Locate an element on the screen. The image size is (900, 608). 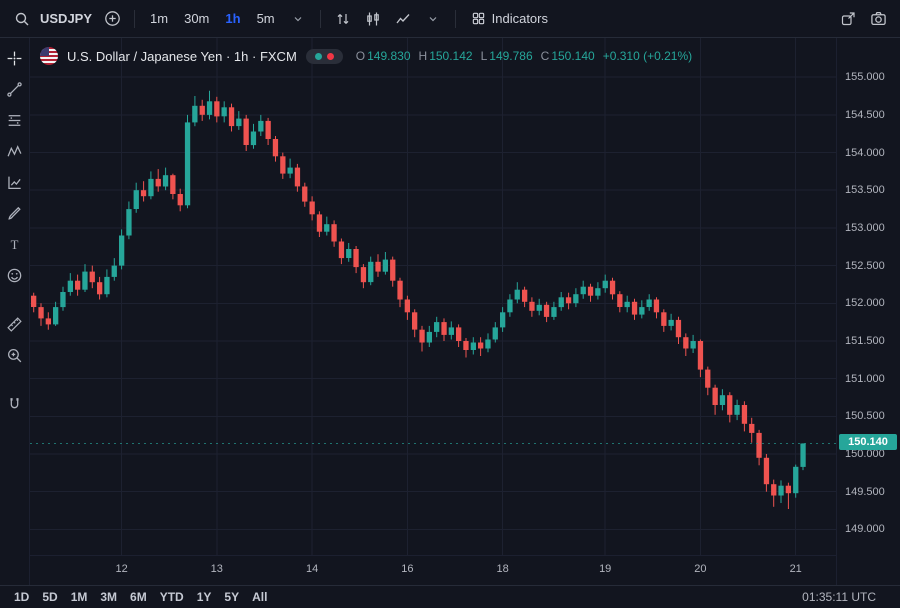
close-value: C 150.140 is located at coordinates (567, 56).